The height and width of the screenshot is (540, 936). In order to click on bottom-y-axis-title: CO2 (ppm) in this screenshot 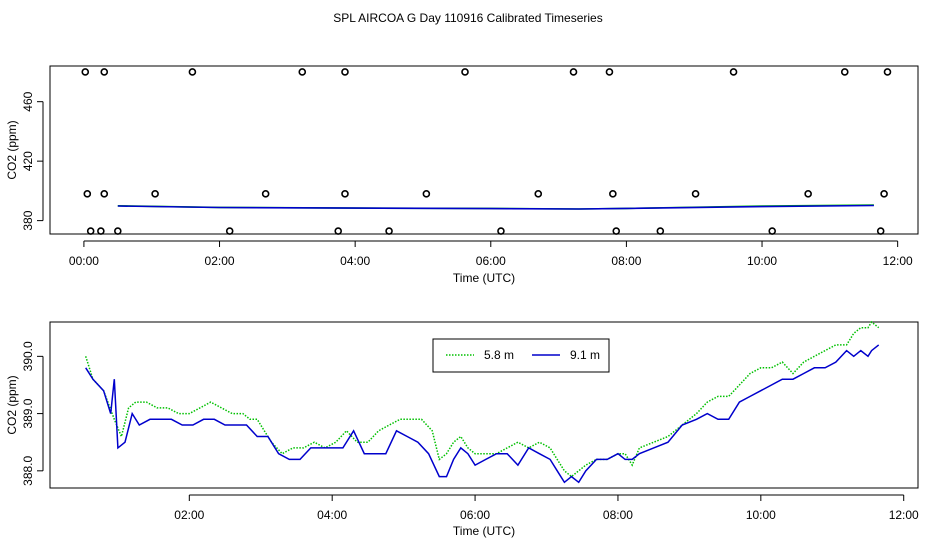, I will do `click(12, 404)`.